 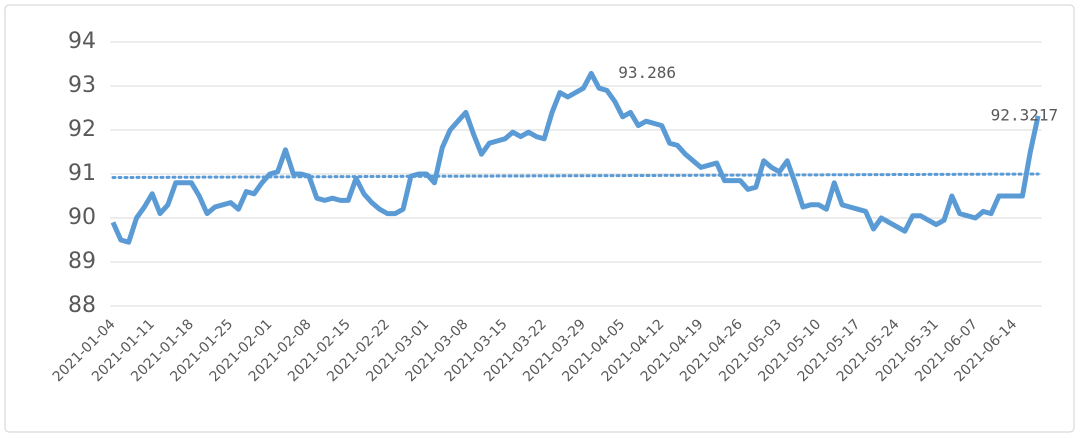 What do you see at coordinates (82, 261) in the screenshot?
I see `y-tick-label: 89` at bounding box center [82, 261].